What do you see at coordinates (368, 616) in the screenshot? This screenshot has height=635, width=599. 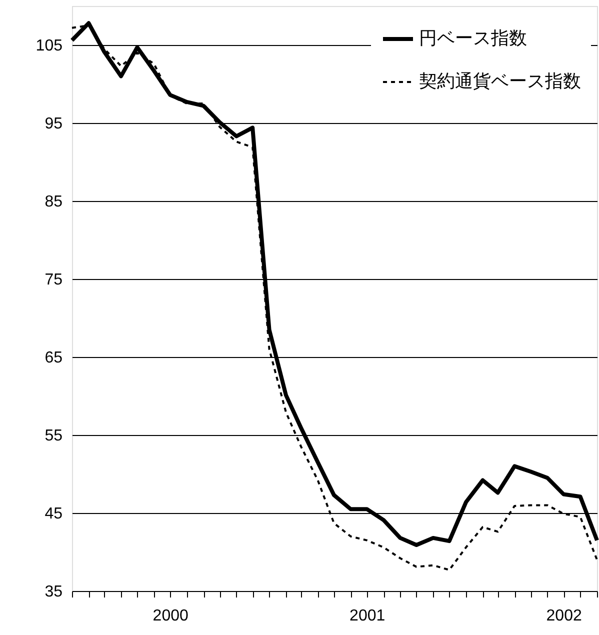 I see `x-tick-label: 2001` at bounding box center [368, 616].